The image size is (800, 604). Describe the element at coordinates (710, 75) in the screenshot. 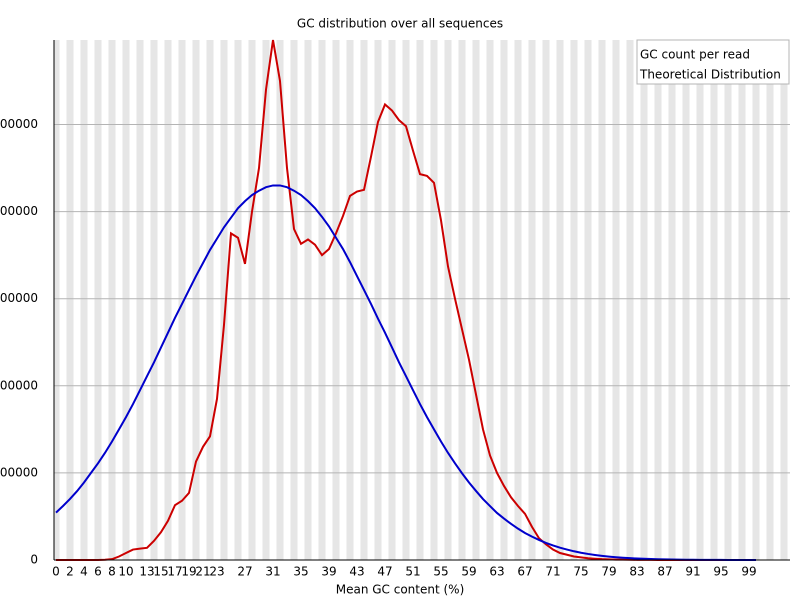

I see `legend-entry: Theoretical Distribution` at that location.